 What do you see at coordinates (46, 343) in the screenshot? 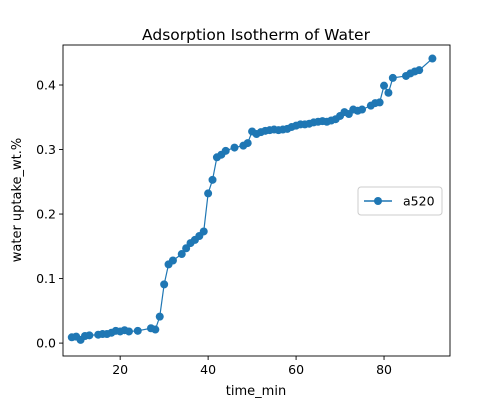
I see `y-tick-label: 0.0` at bounding box center [46, 343].